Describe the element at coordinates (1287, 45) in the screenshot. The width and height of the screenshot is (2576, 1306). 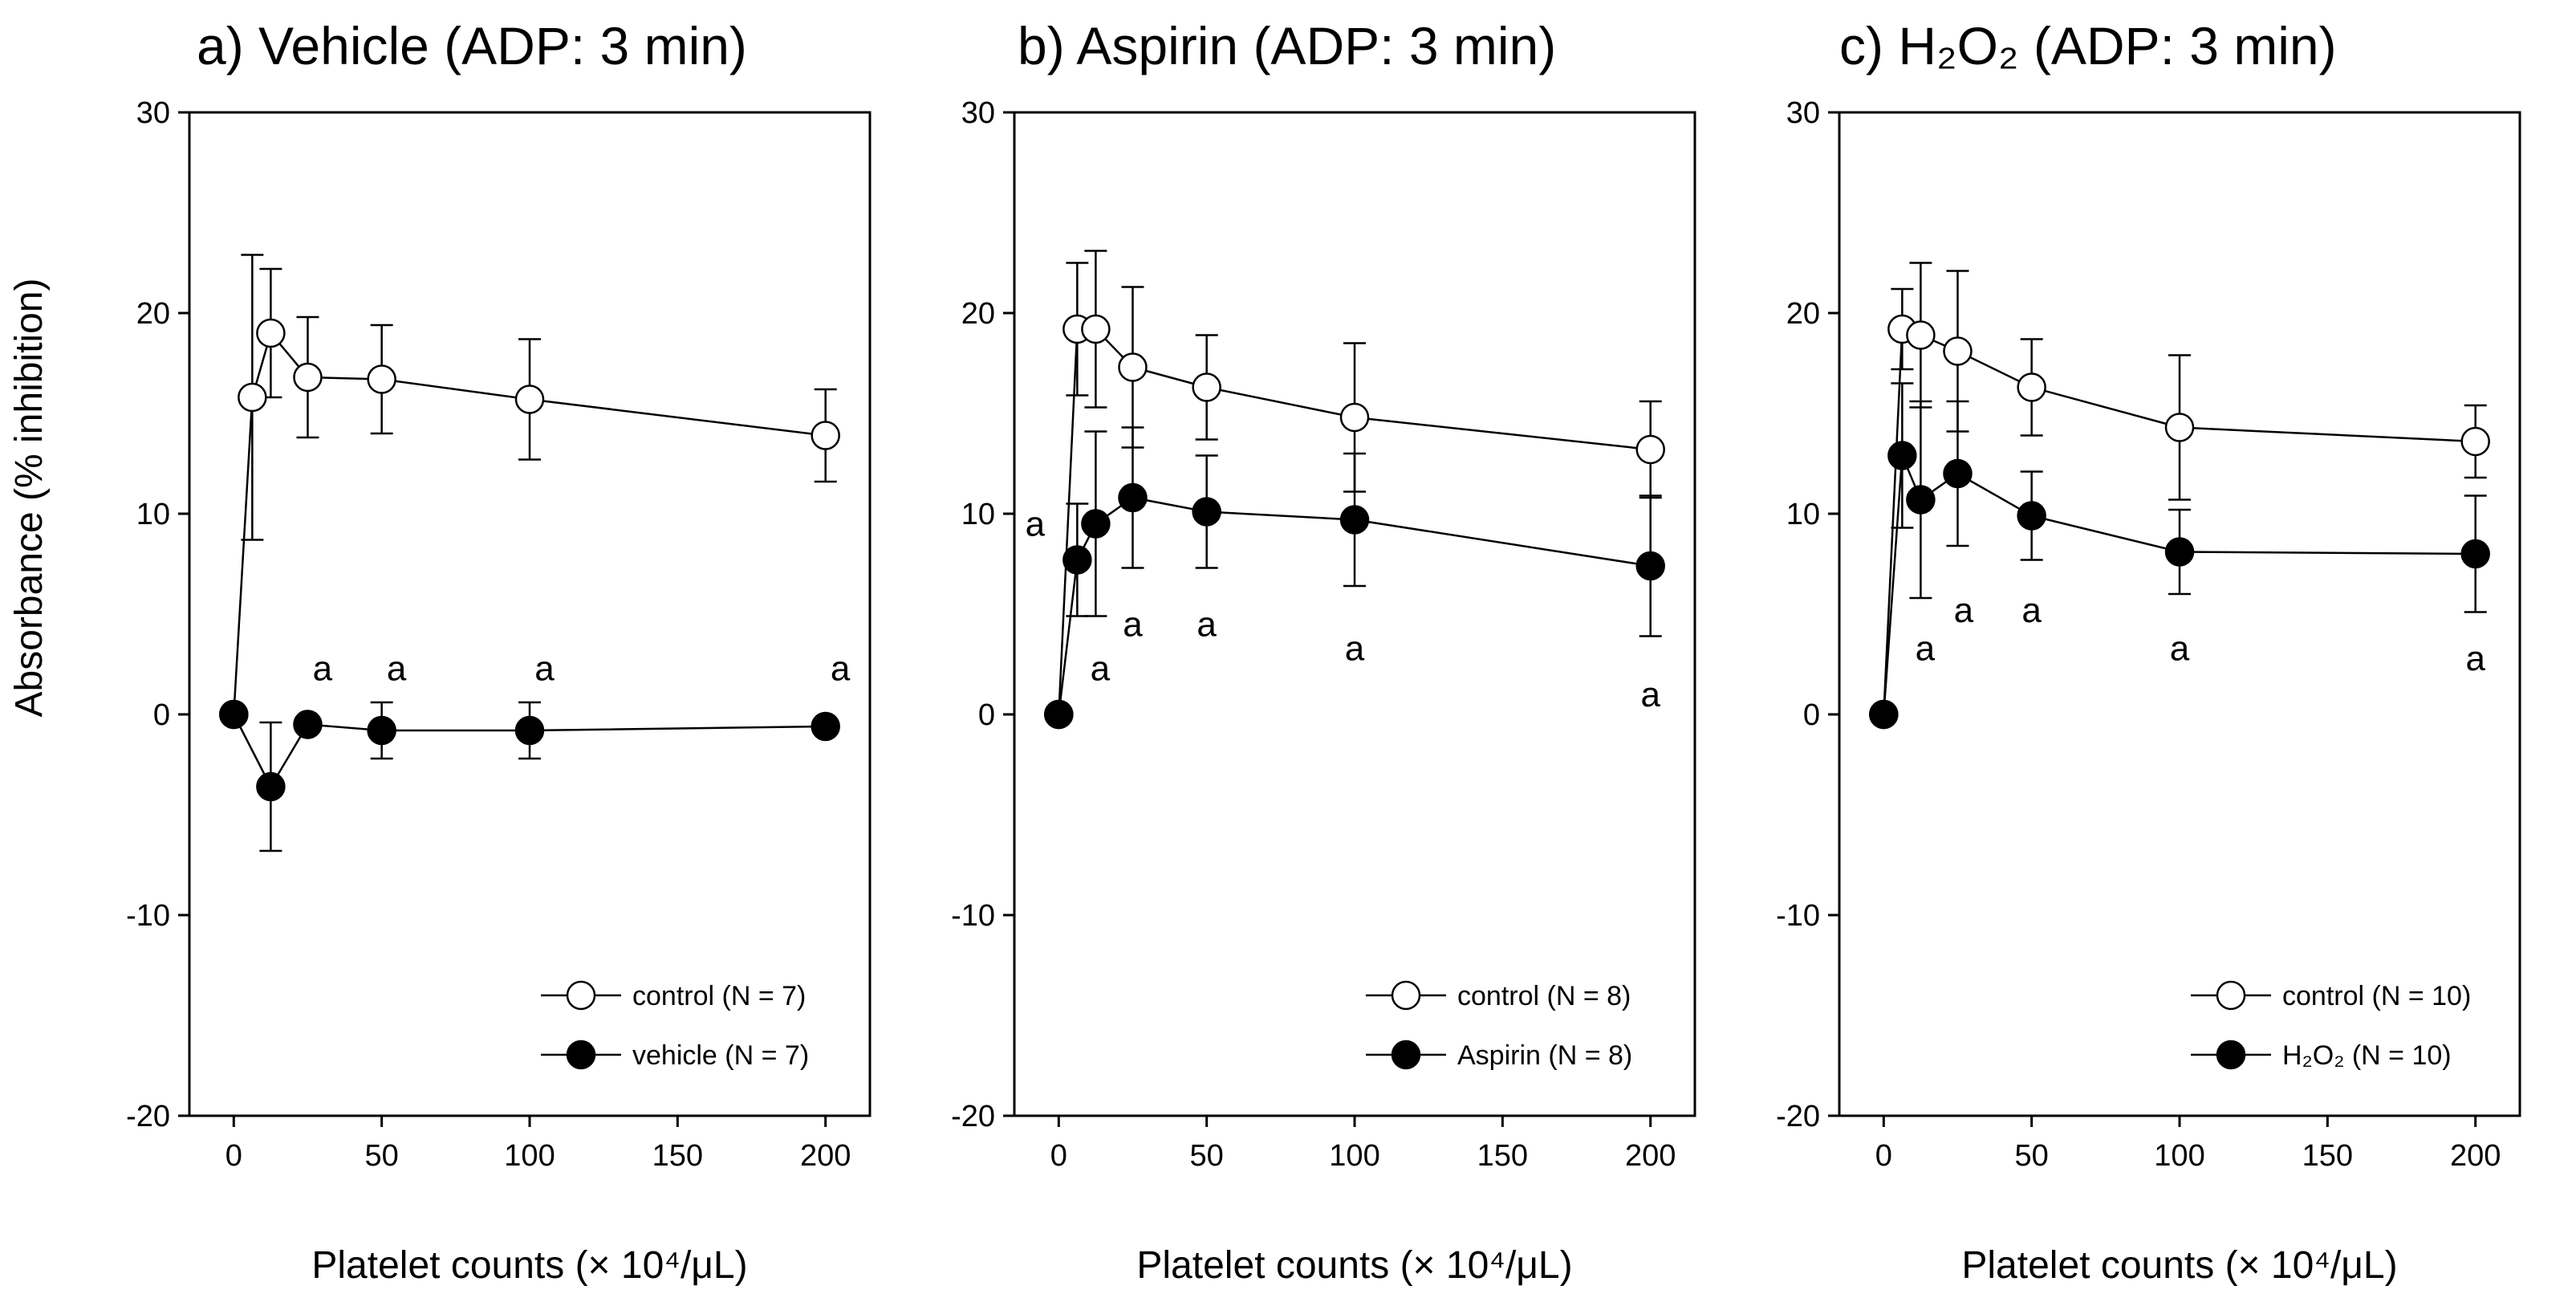
I see `panel-b-title: b) Aspirin (ADP: 3 min)` at that location.